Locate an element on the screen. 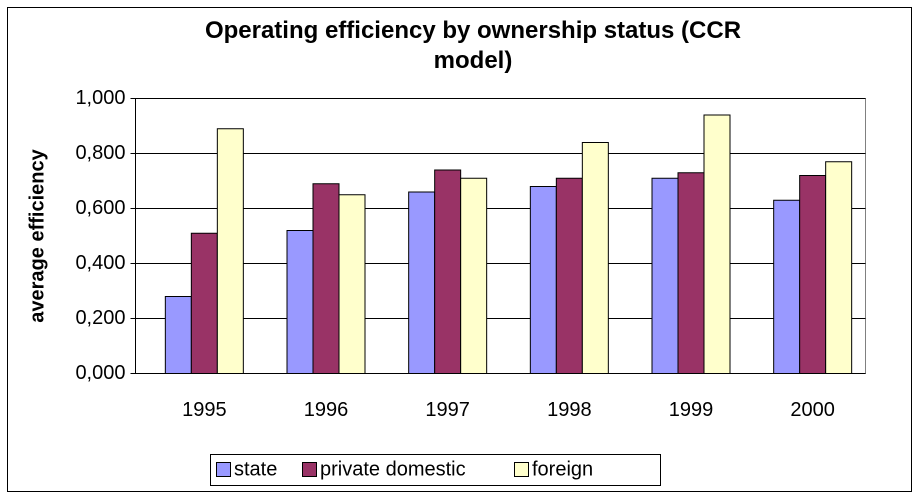 Image resolution: width=920 pixels, height=499 pixels. x-tick-label: 1997 is located at coordinates (447, 410).